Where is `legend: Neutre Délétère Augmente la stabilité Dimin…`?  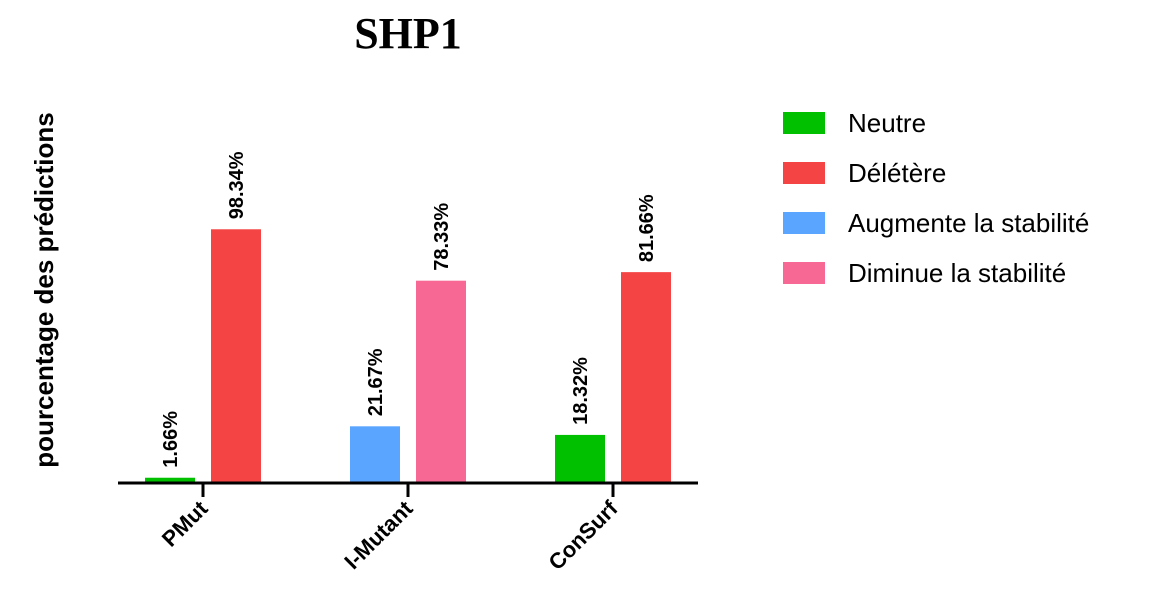 legend: Neutre Délétère Augmente la stabilité Dimin… is located at coordinates (936, 198).